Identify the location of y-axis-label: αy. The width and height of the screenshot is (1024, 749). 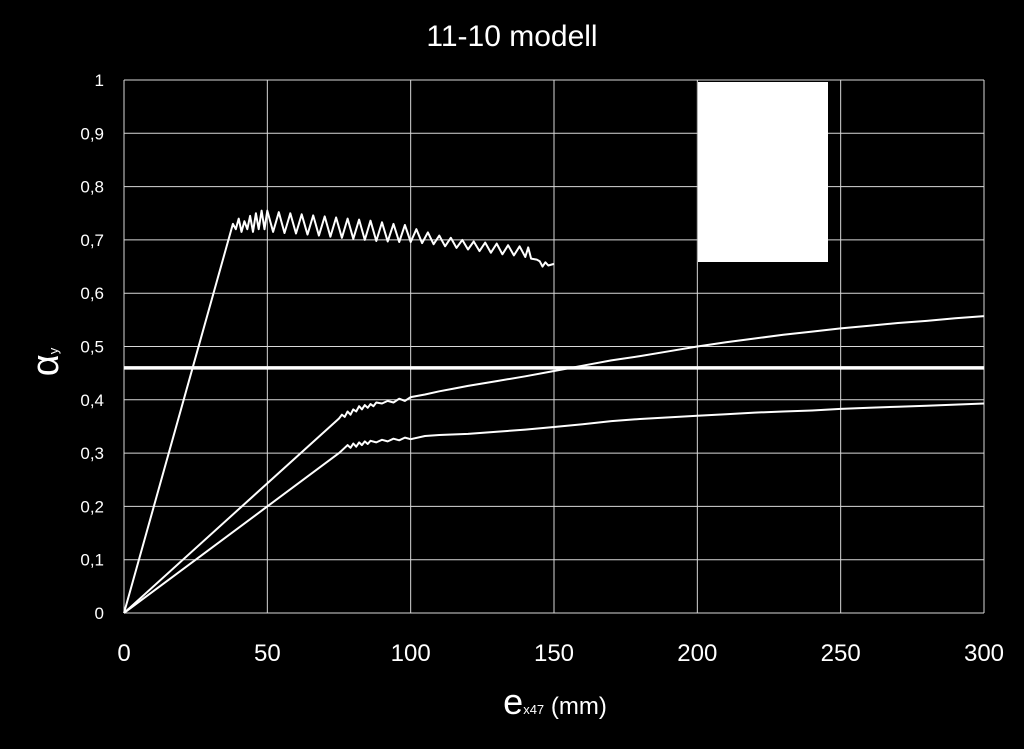
(46, 361).